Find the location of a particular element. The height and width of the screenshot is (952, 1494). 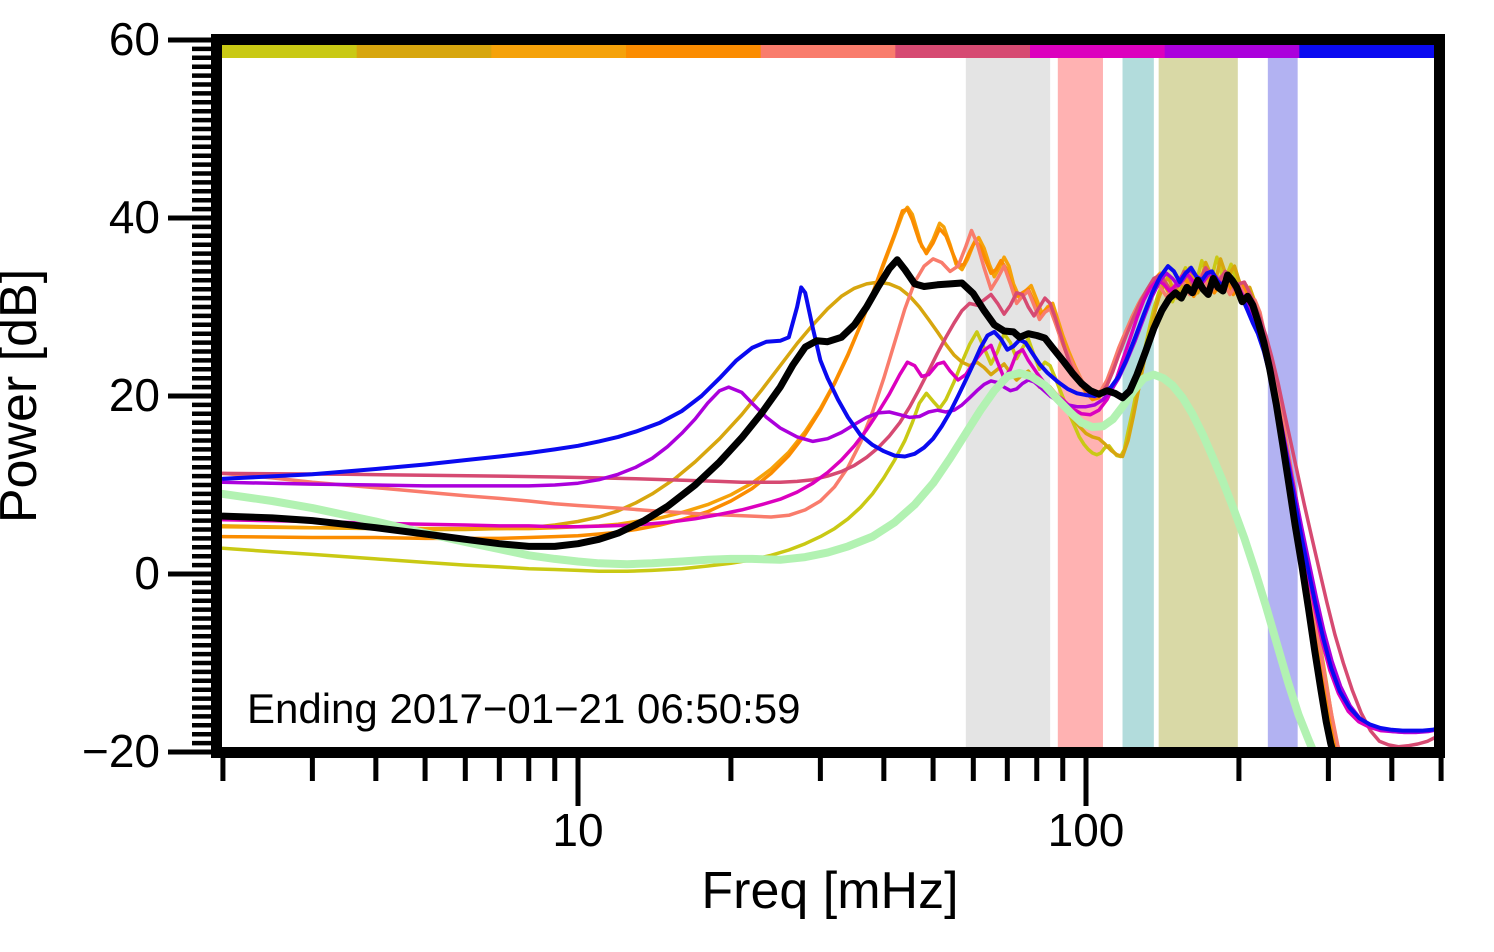

band-gray is located at coordinates (1008, 402).